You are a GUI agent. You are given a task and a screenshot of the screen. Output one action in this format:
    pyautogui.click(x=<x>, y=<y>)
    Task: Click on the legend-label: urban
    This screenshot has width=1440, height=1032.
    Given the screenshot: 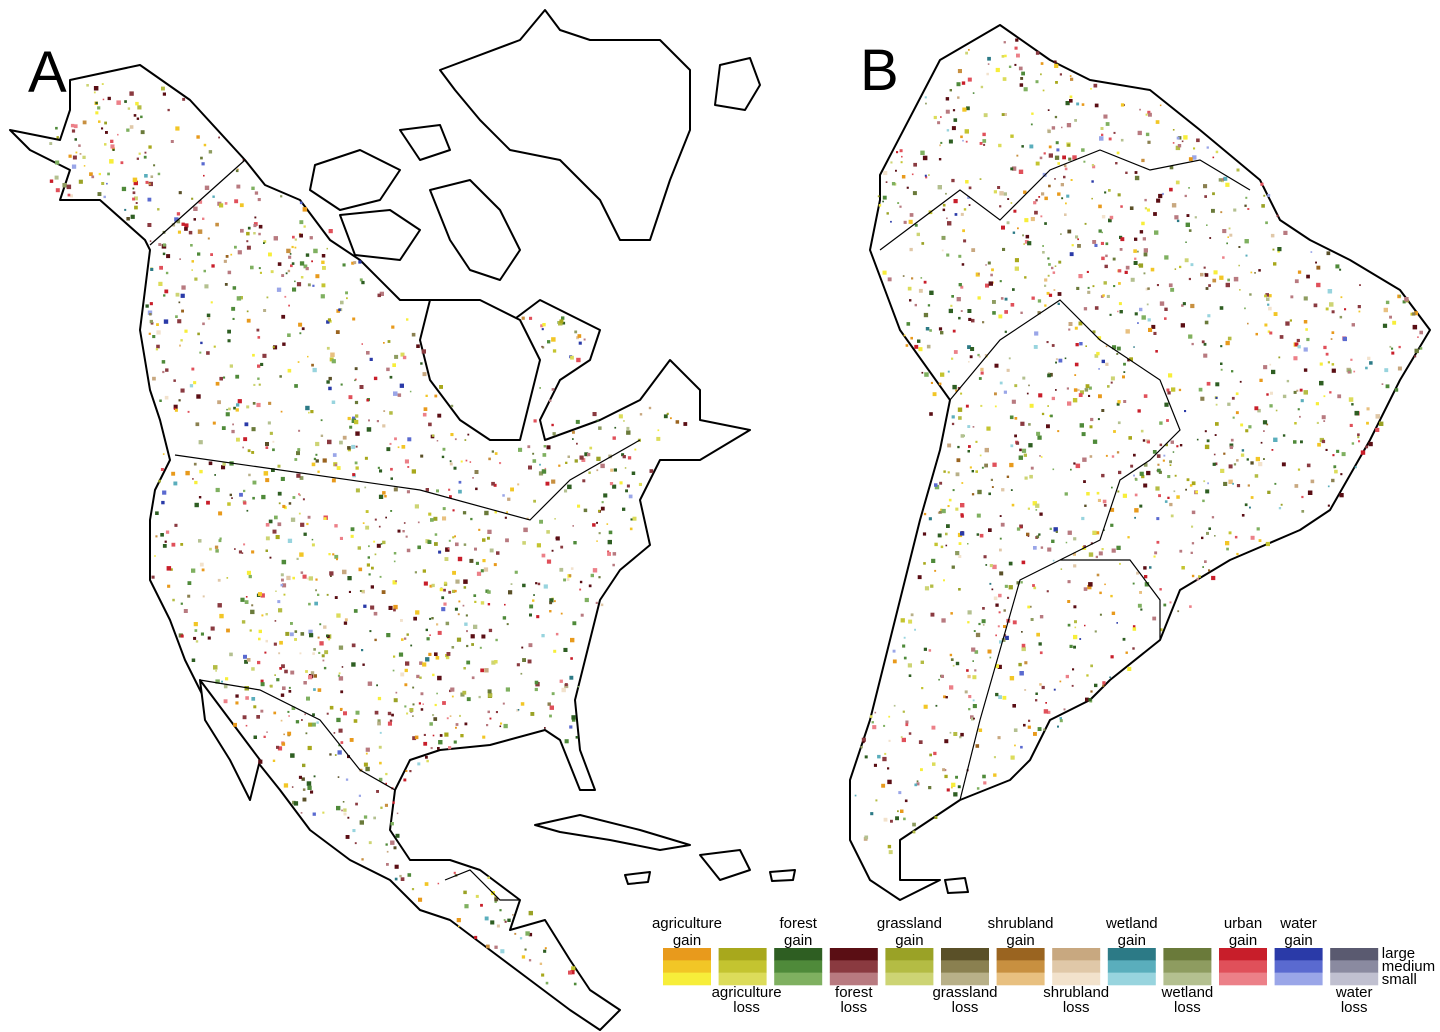 What is the action you would take?
    pyautogui.click(x=1243, y=923)
    